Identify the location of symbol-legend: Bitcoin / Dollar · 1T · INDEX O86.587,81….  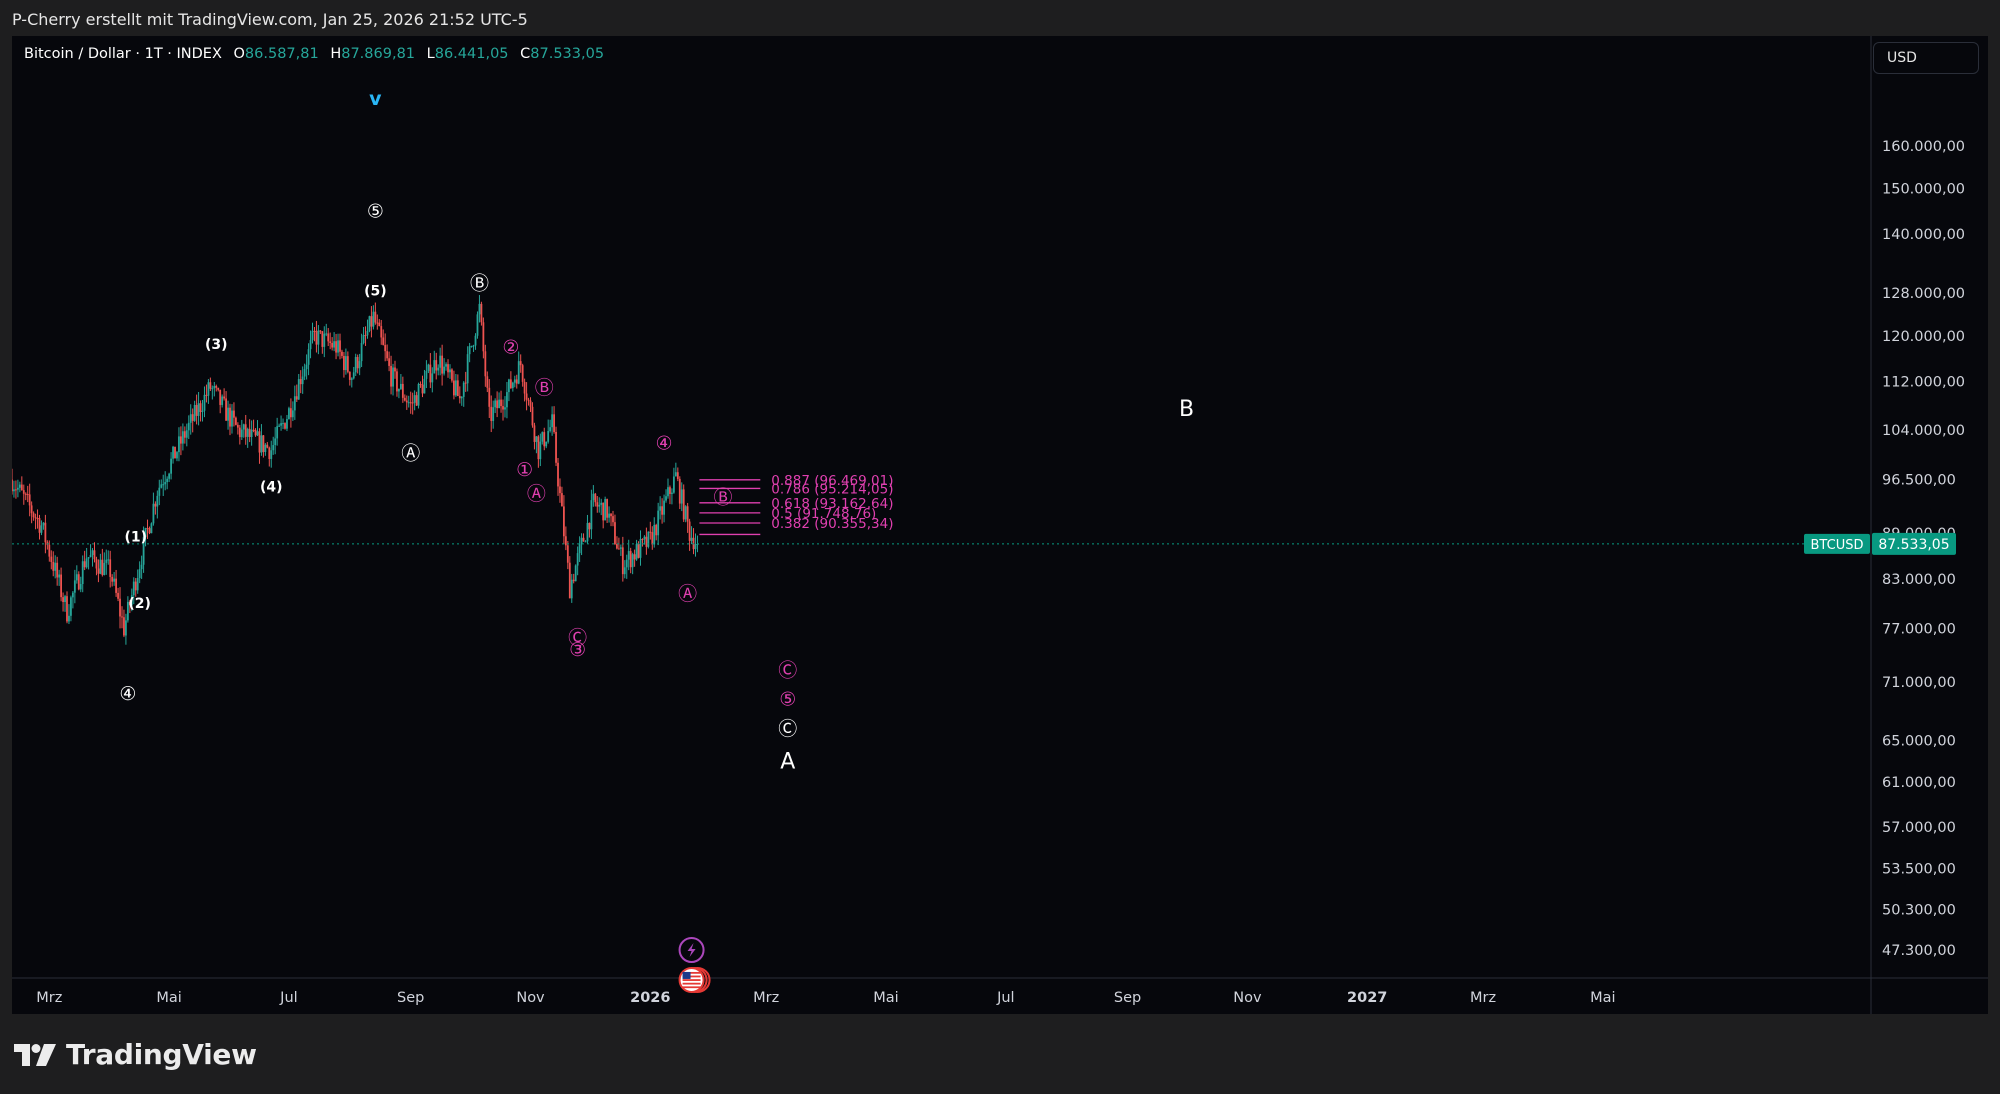
(314, 54).